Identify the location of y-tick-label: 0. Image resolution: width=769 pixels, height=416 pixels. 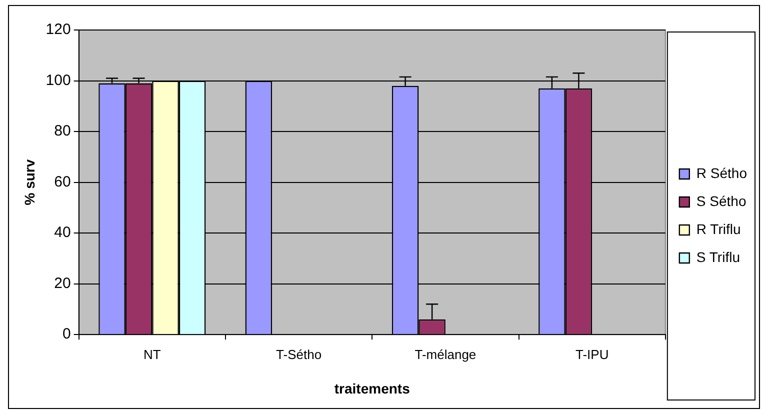
(66, 334).